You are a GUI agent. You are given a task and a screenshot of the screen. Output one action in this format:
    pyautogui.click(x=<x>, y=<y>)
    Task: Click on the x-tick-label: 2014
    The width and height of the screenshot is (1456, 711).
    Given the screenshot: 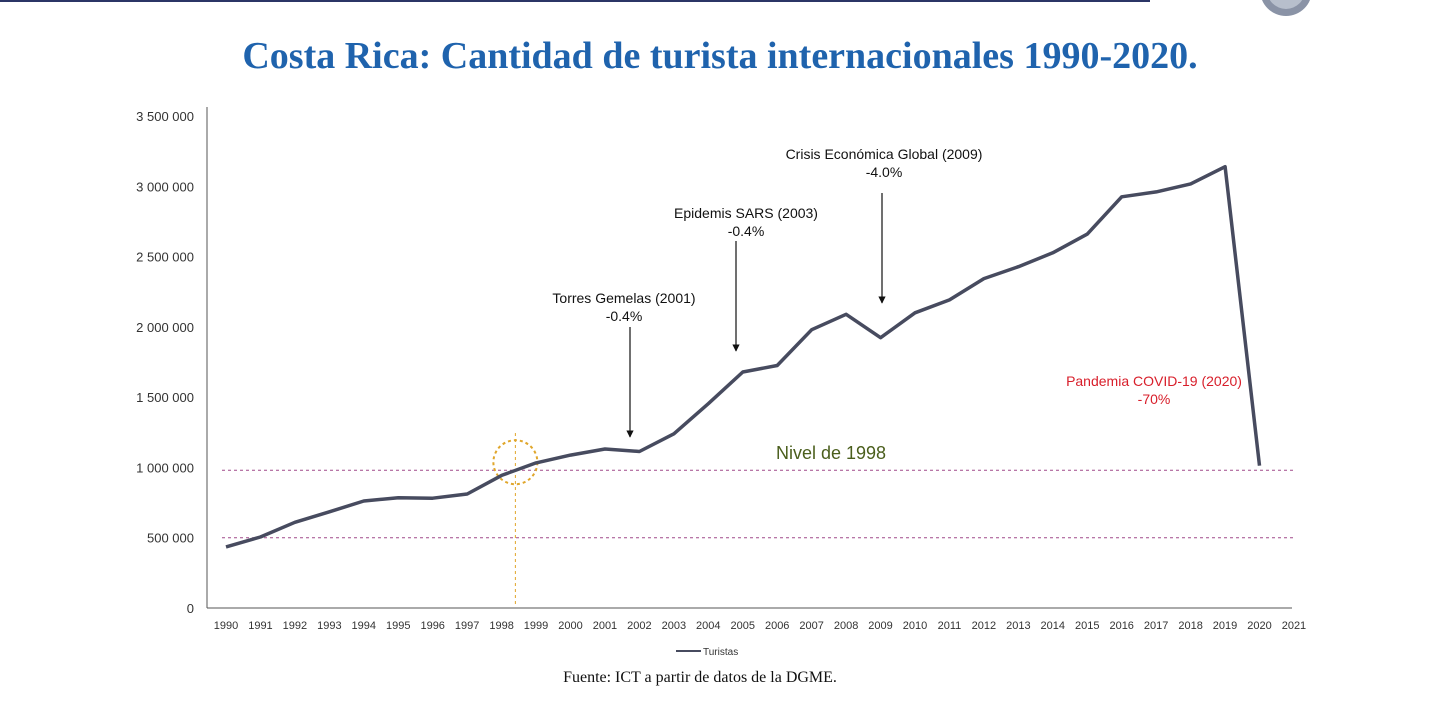 What is the action you would take?
    pyautogui.click(x=1053, y=626)
    